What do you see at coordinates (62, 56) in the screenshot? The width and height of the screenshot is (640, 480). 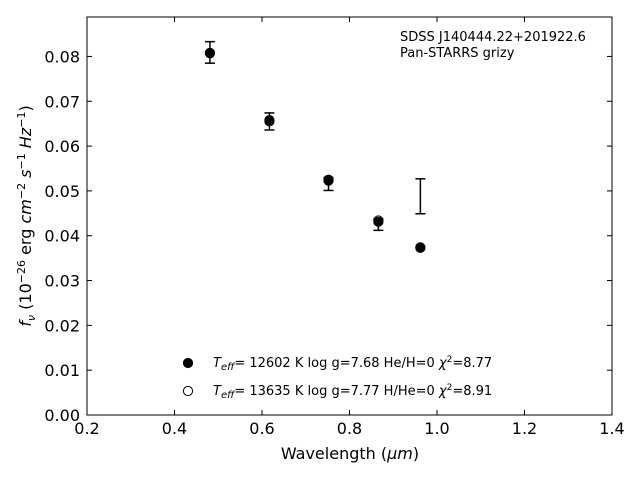 I see `y-tick-label: 0.08` at bounding box center [62, 56].